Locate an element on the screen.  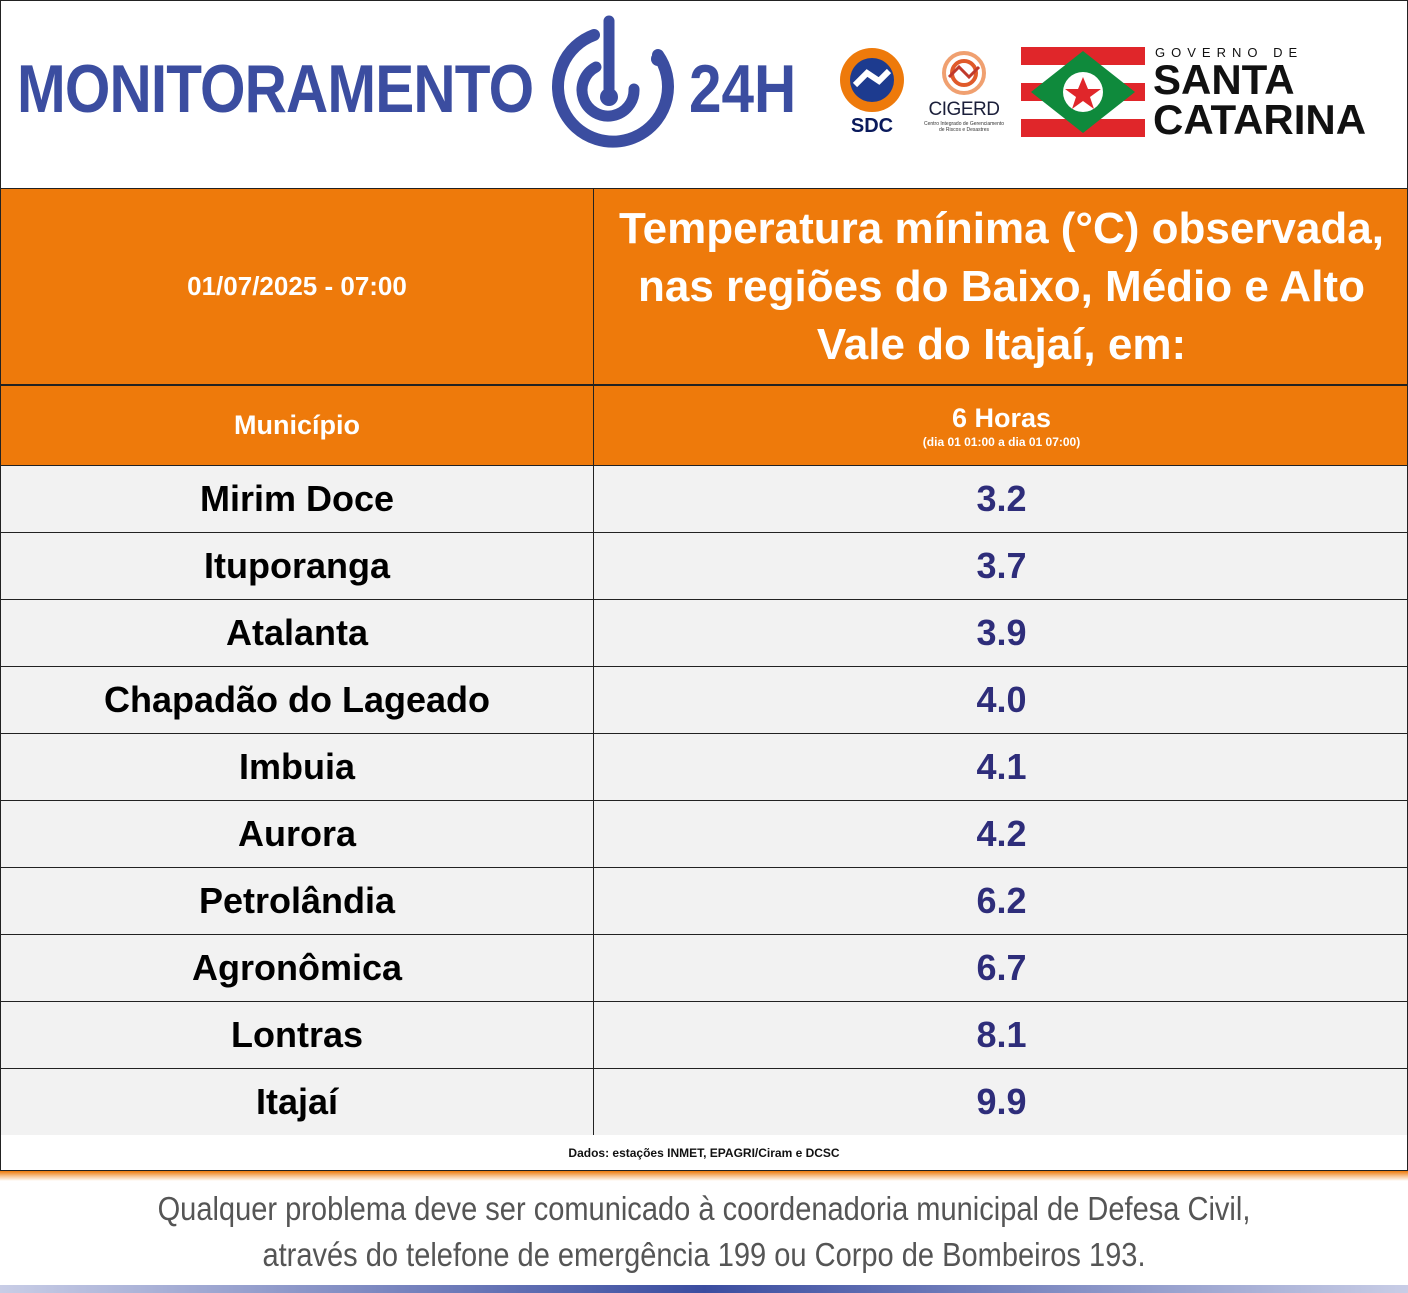
temperature-value: 8.1 is located at coordinates (1001, 1034).